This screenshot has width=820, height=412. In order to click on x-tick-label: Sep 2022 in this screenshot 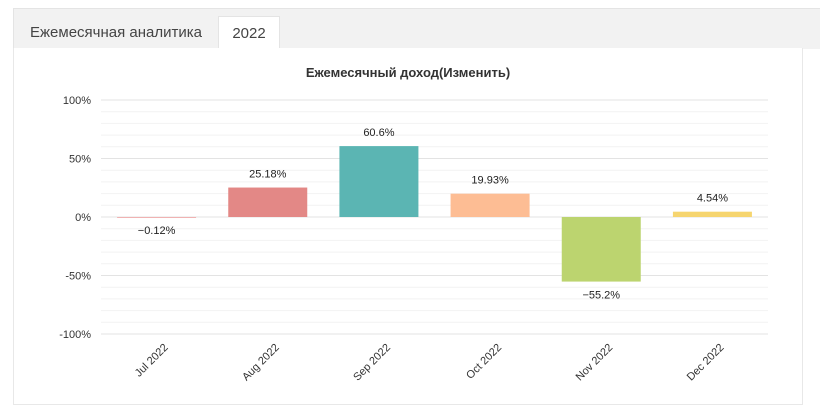, I will do `click(372, 363)`.